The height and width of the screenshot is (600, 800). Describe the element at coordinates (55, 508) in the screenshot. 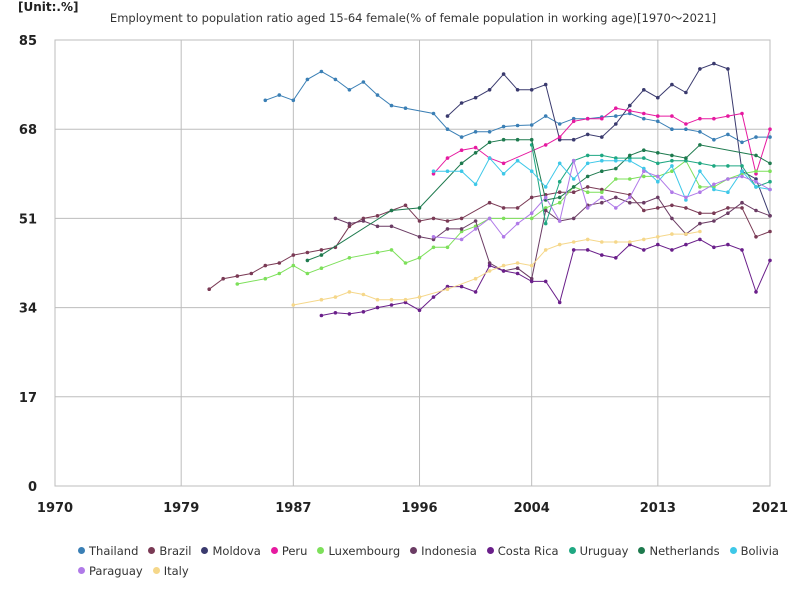

I see `x-tick-label: 1970` at that location.